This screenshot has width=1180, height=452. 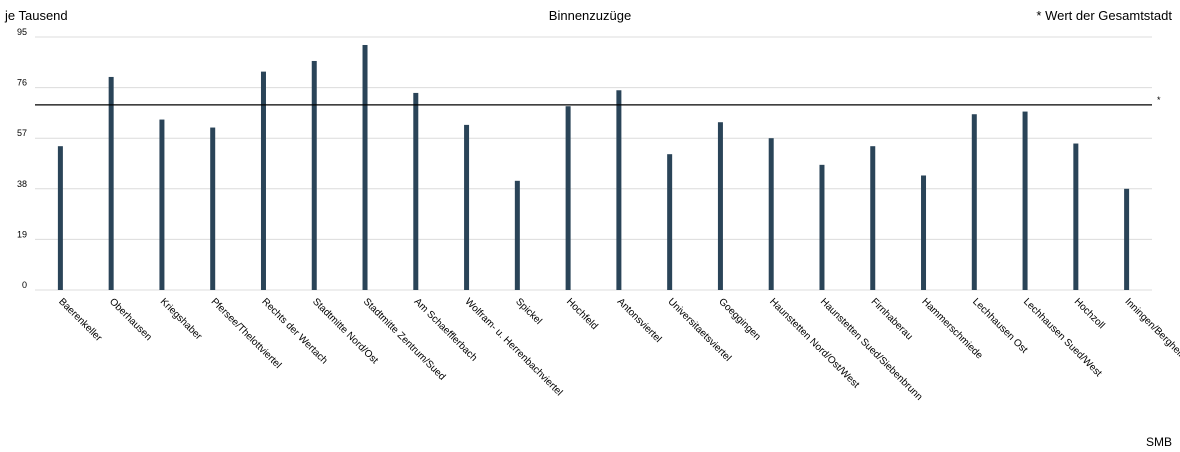 What do you see at coordinates (1089, 313) in the screenshot?
I see `category-label: Hochzoll` at bounding box center [1089, 313].